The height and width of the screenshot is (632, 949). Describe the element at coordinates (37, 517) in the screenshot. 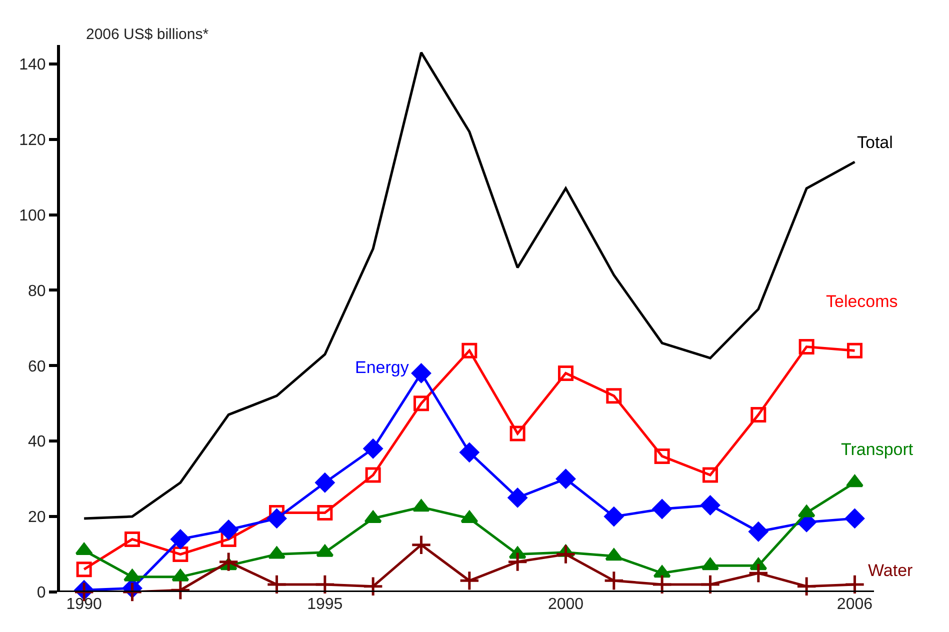

I see `y-tick-label: 20` at that location.